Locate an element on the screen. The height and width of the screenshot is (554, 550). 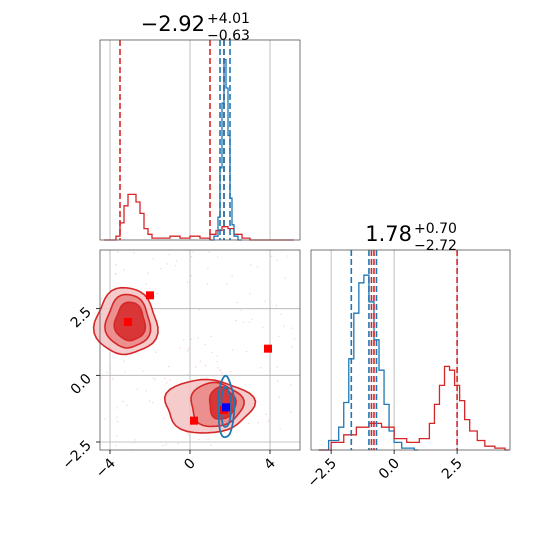
marginal-y-title: 1.78 +0.70−2.72 is located at coordinates (411, 237).